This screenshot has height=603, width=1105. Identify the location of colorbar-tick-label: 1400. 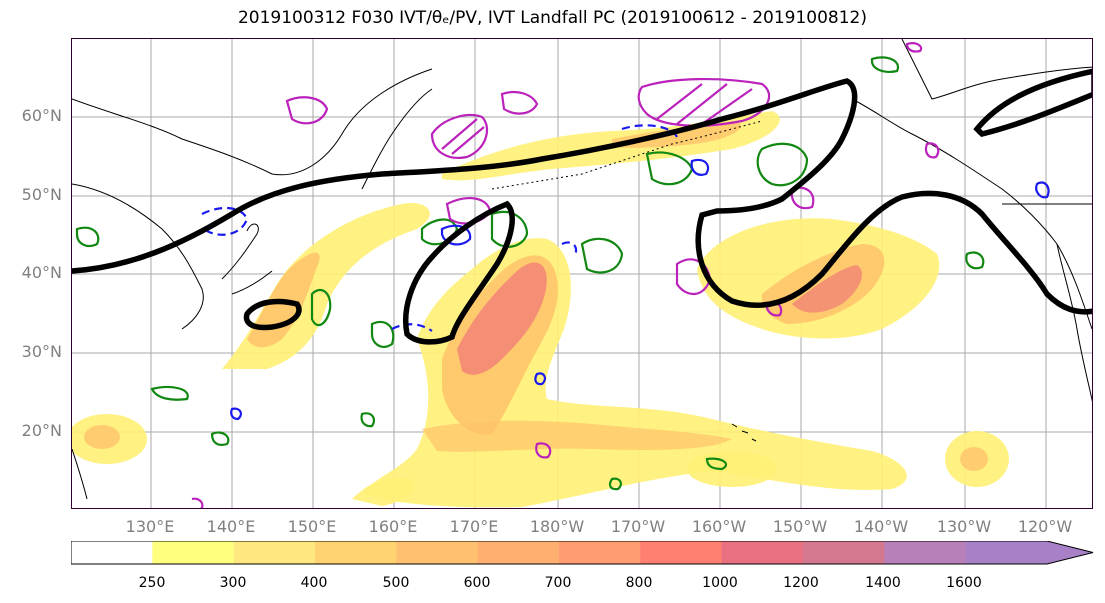
(883, 583).